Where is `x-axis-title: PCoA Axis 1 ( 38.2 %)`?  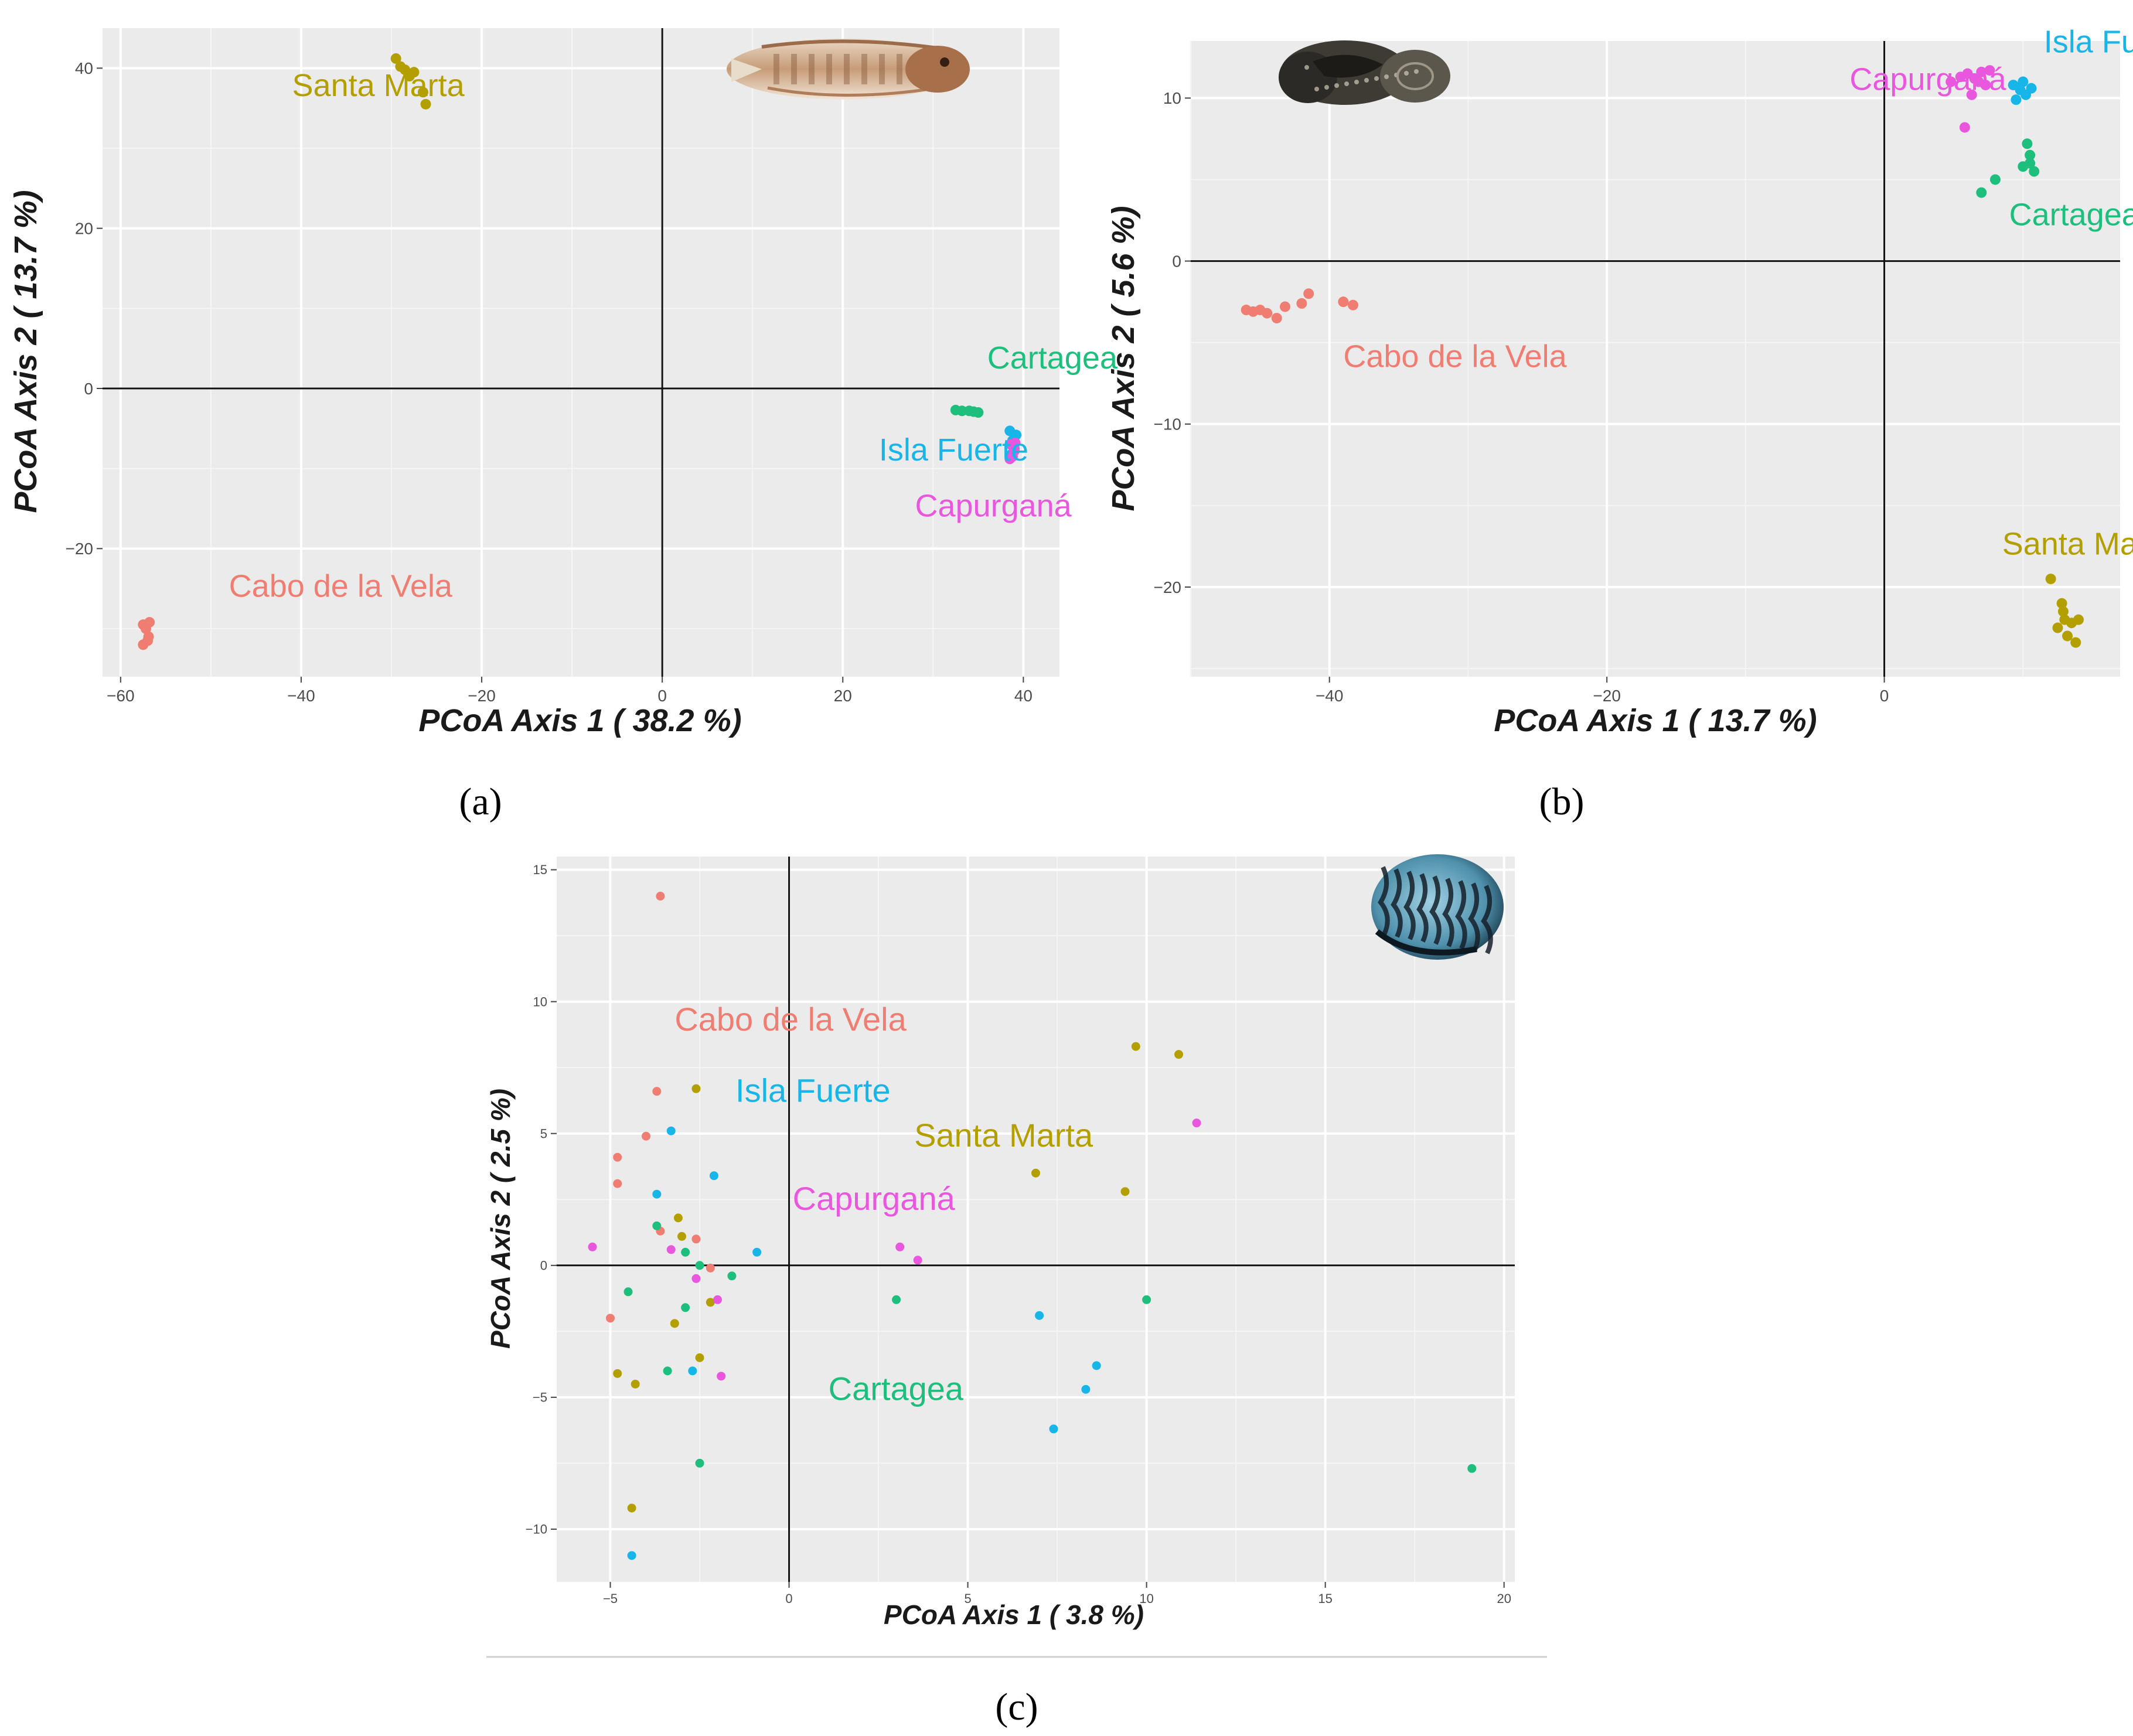 x-axis-title: PCoA Axis 1 ( 38.2 %) is located at coordinates (579, 720).